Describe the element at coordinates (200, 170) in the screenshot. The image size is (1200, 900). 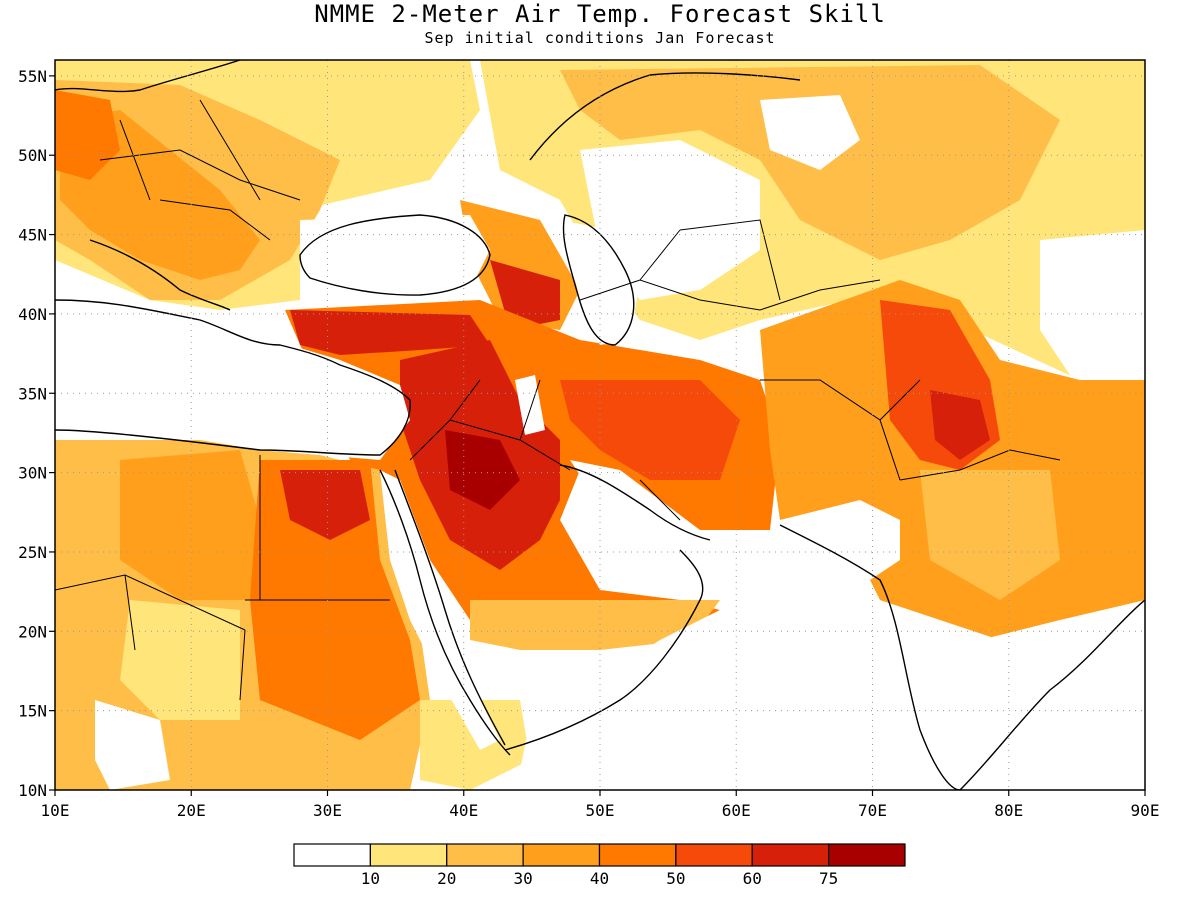
I see `europe-borders` at that location.